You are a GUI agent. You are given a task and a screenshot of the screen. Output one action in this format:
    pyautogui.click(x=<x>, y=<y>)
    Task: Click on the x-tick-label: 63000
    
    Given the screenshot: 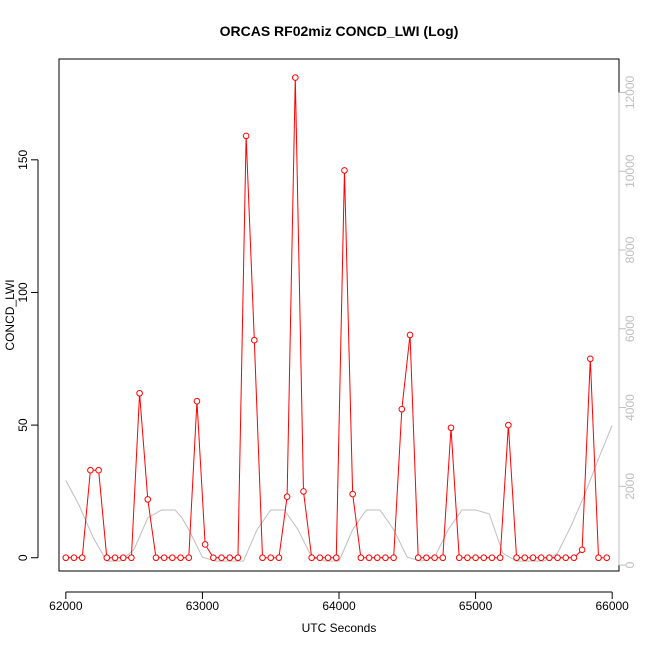 What is the action you would take?
    pyautogui.click(x=203, y=606)
    